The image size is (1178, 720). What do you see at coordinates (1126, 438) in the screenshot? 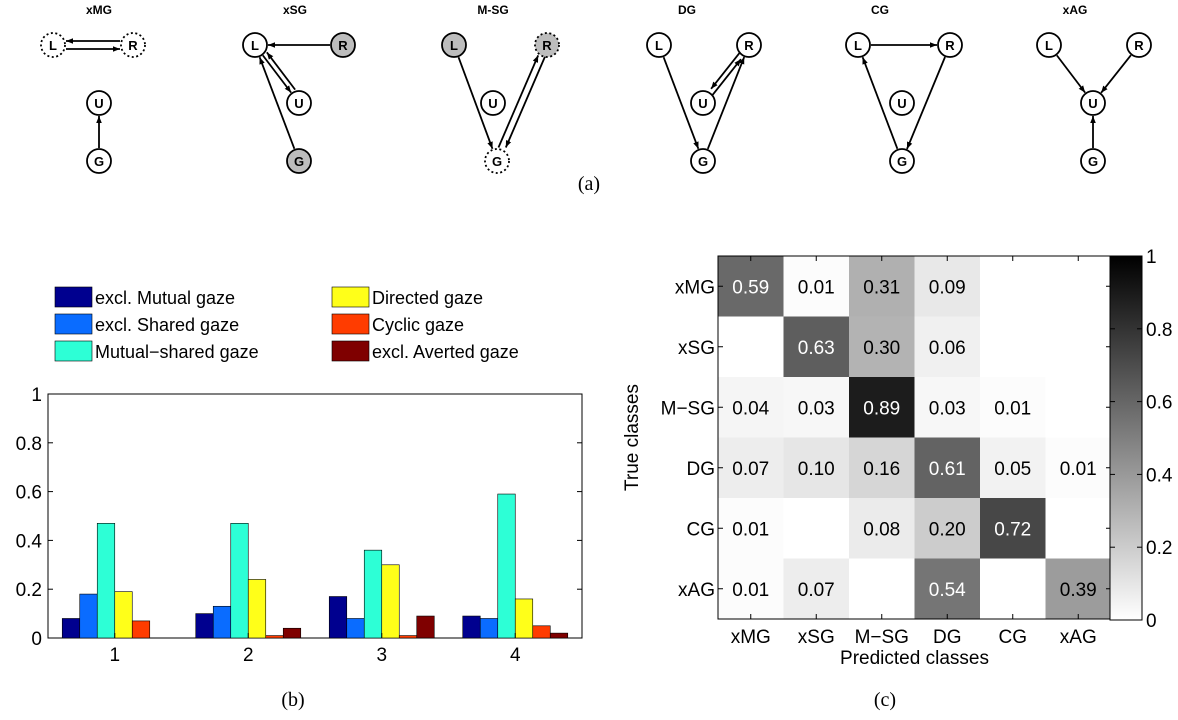
I see `colorbar` at bounding box center [1126, 438].